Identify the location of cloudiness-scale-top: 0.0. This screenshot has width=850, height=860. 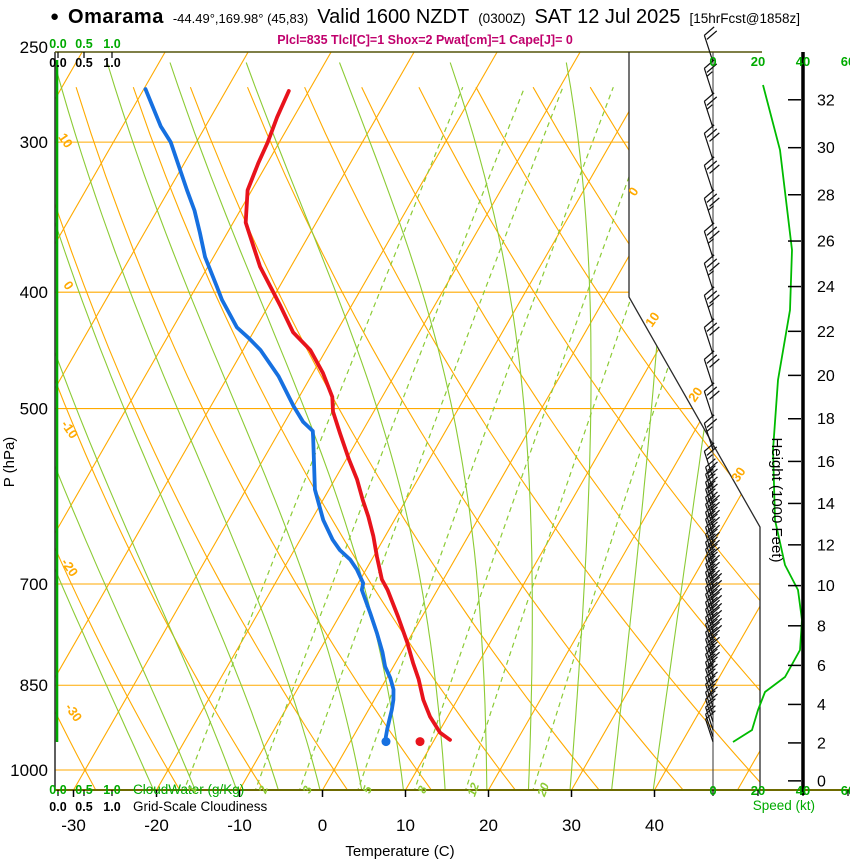
(57, 63).